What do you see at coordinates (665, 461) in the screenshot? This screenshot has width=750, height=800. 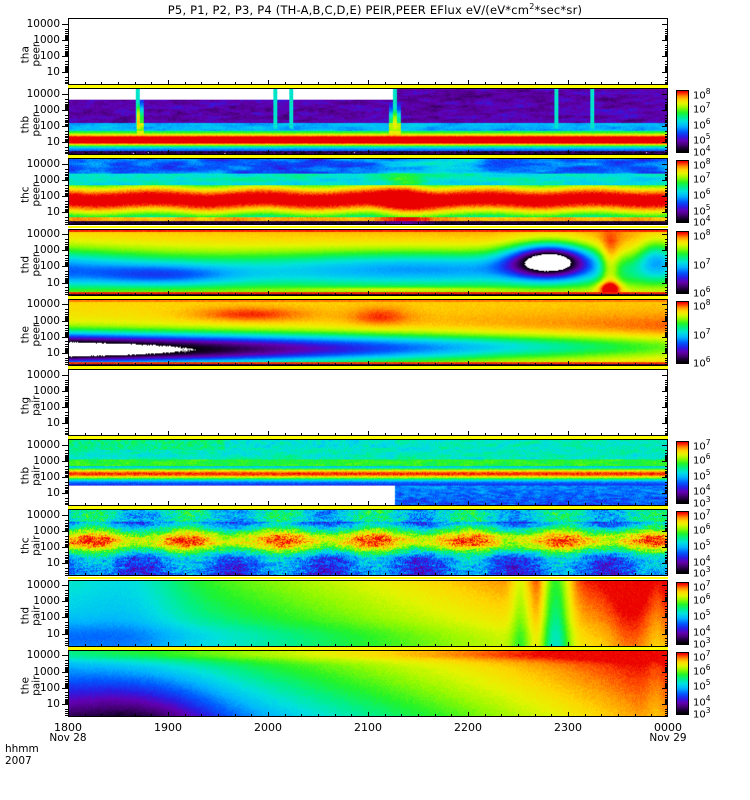 I see `y-axis-tick-right` at bounding box center [665, 461].